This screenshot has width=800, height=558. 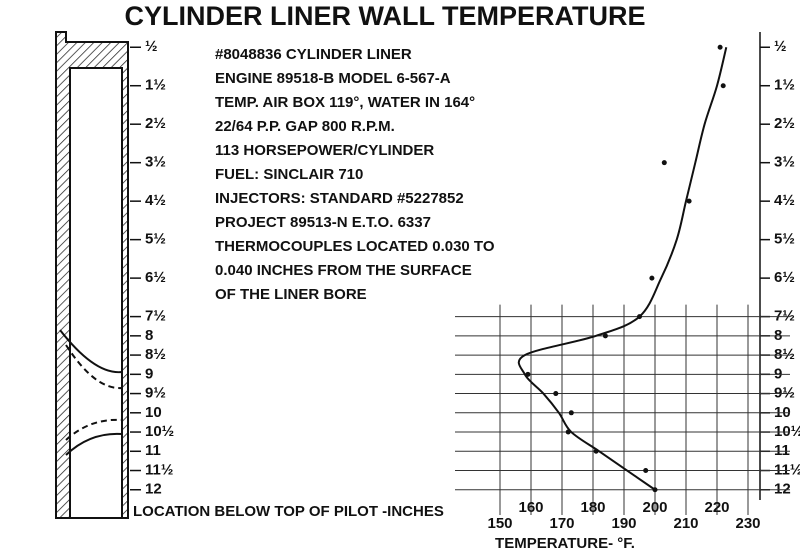 What do you see at coordinates (782, 450) in the screenshot?
I see `y-tick-label-right: 11` at bounding box center [782, 450].